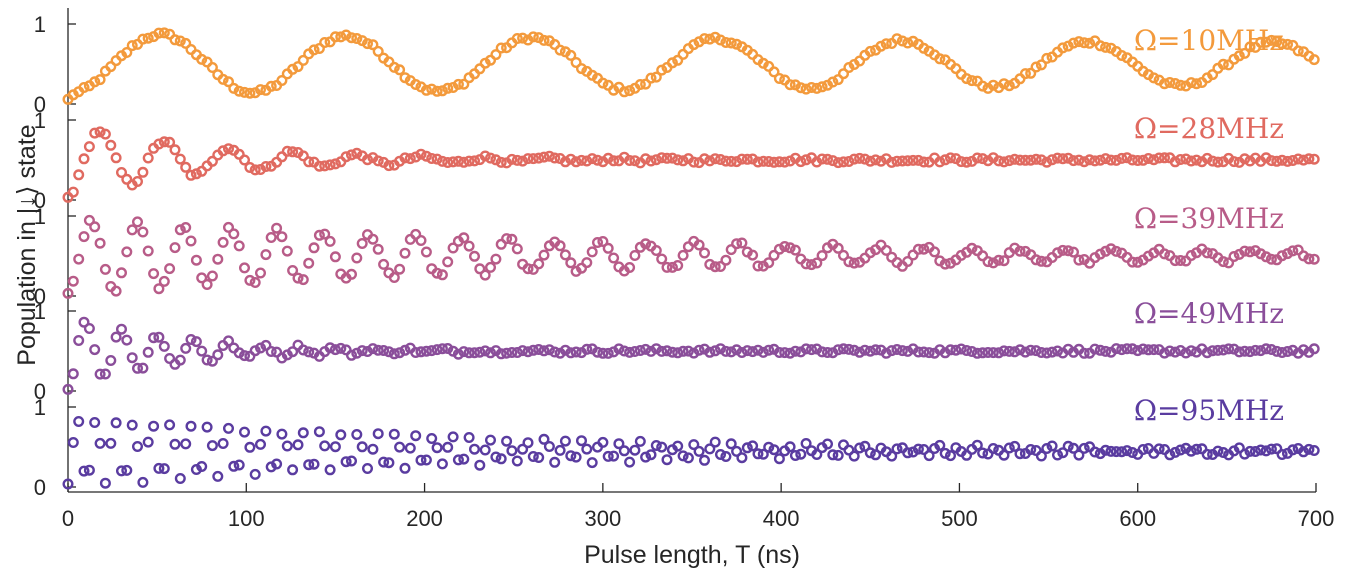 Image resolution: width=1352 pixels, height=570 pixels. Describe the element at coordinates (602, 518) in the screenshot. I see `x-tick-label: 300` at that location.